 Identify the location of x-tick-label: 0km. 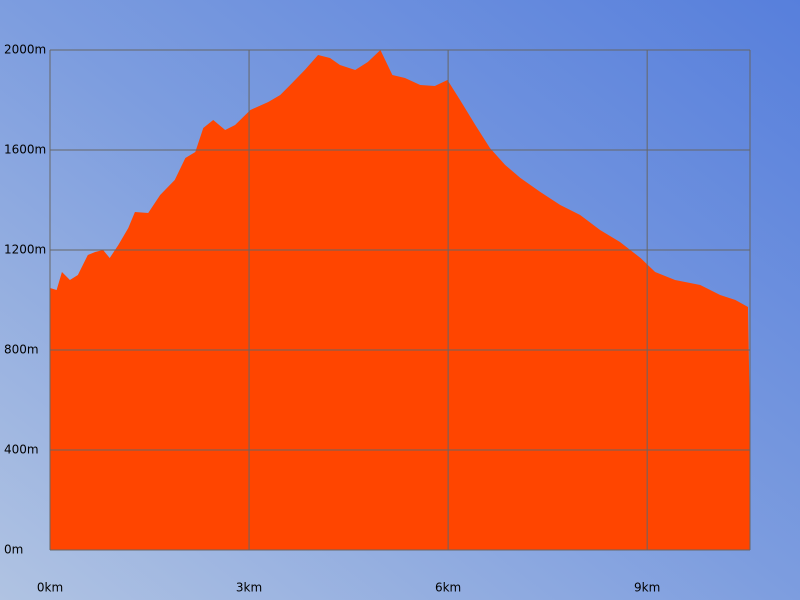
(50, 588).